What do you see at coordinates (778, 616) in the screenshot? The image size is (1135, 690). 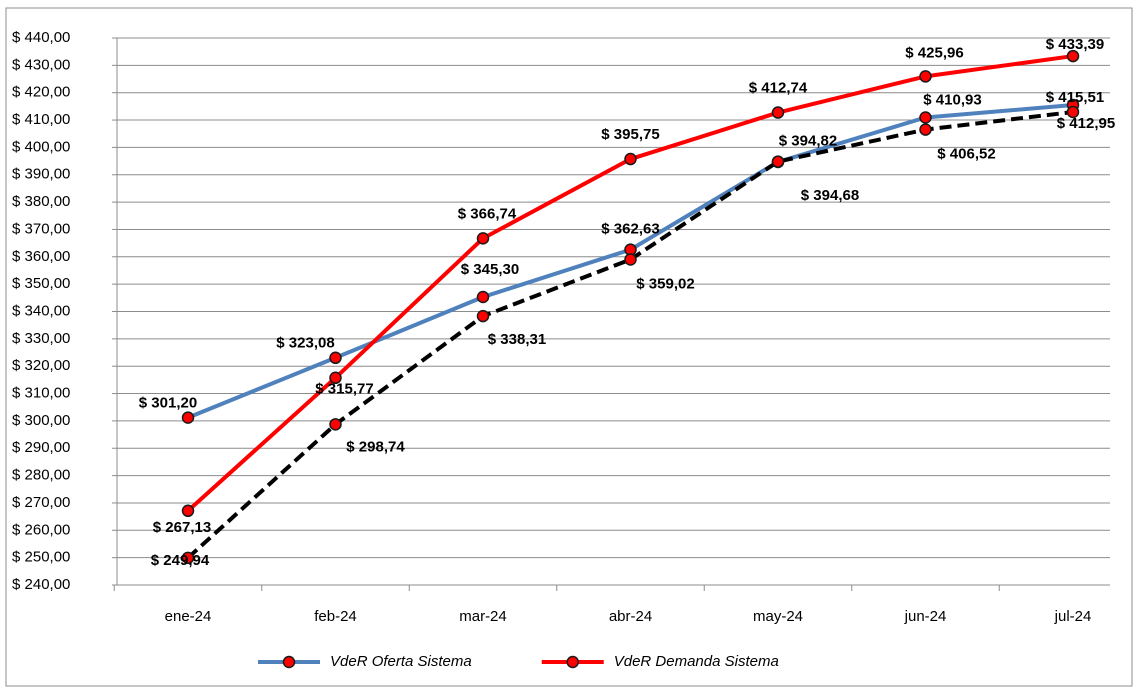 I see `x-tick-label: may-24` at bounding box center [778, 616].